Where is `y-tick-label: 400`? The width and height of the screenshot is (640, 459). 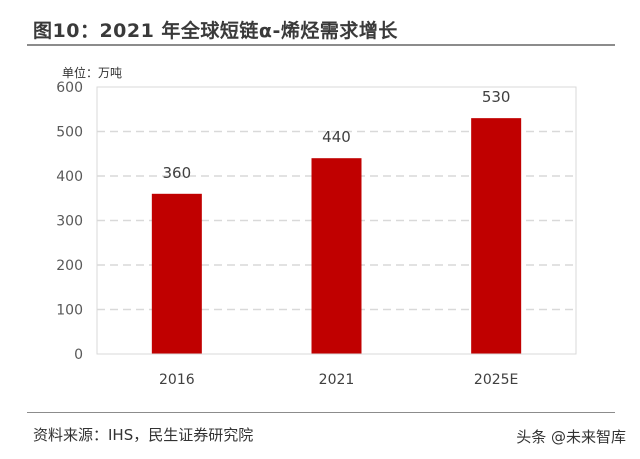
y-tick-label: 400 is located at coordinates (69, 177).